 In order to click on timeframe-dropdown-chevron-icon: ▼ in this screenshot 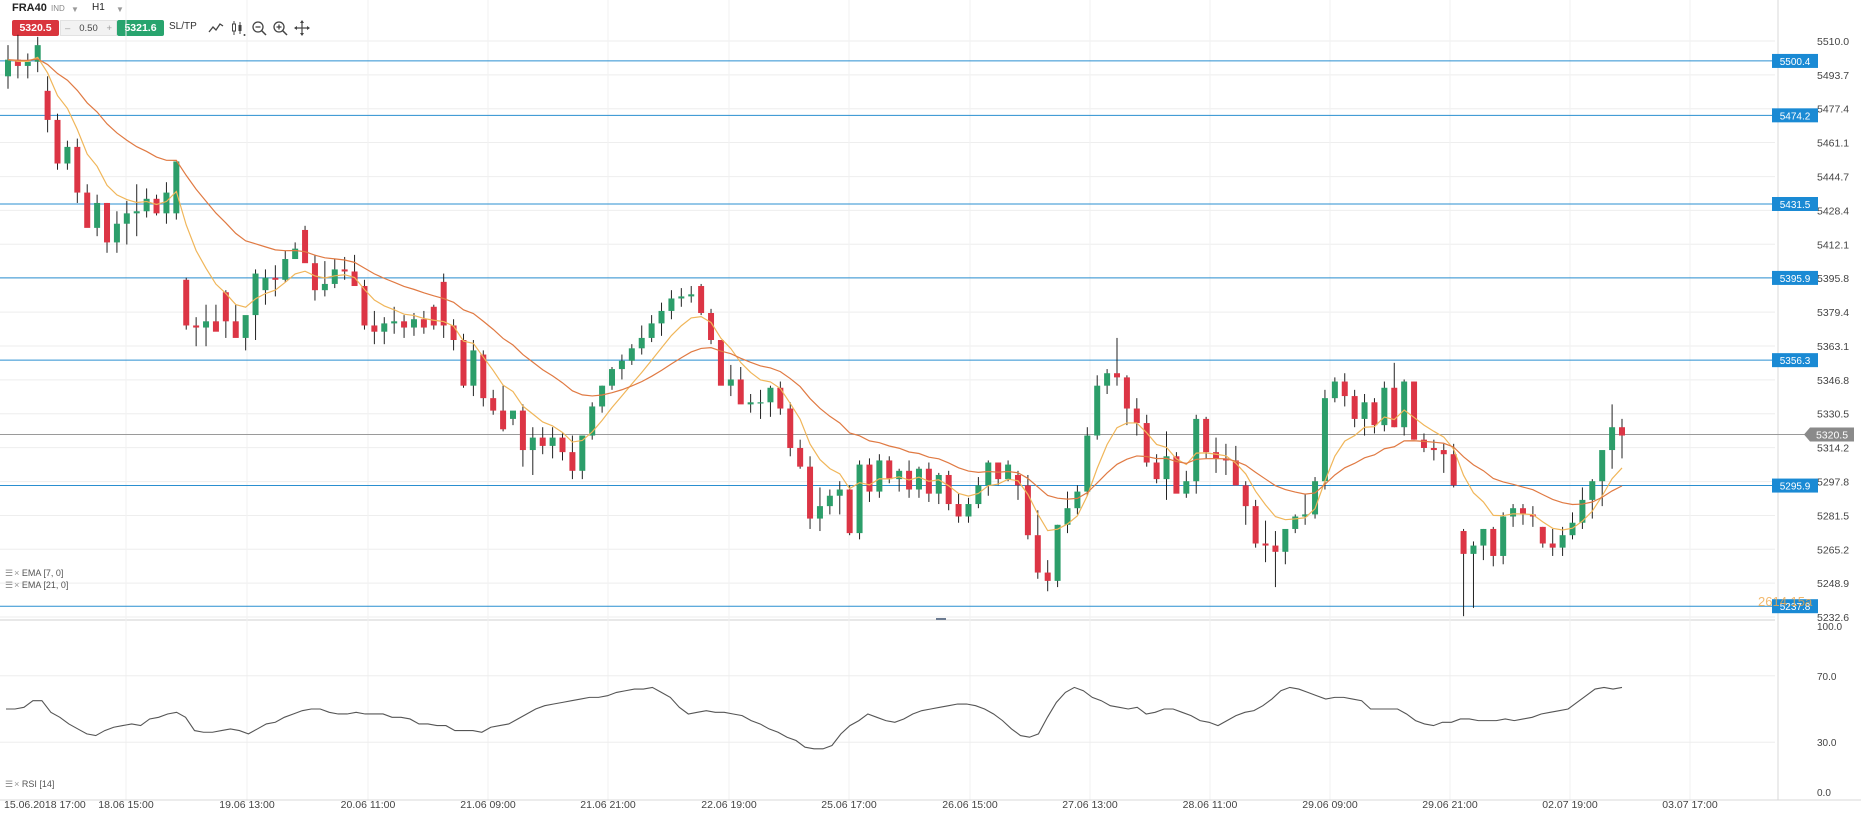, I will do `click(120, 9)`.